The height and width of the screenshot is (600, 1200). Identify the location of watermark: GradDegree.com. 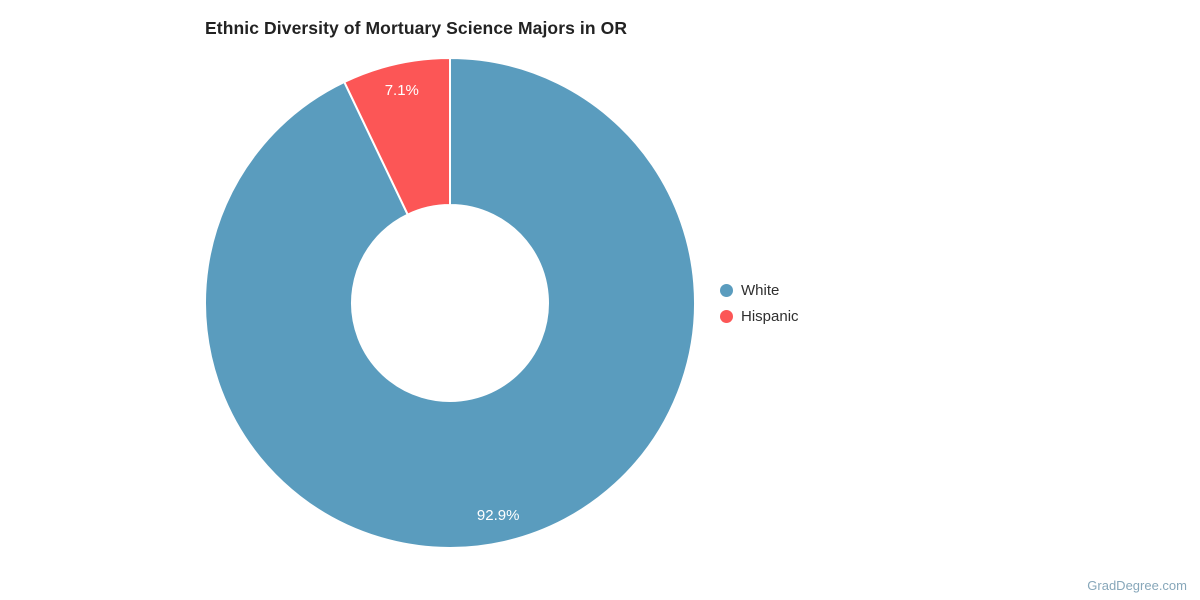
(1137, 585).